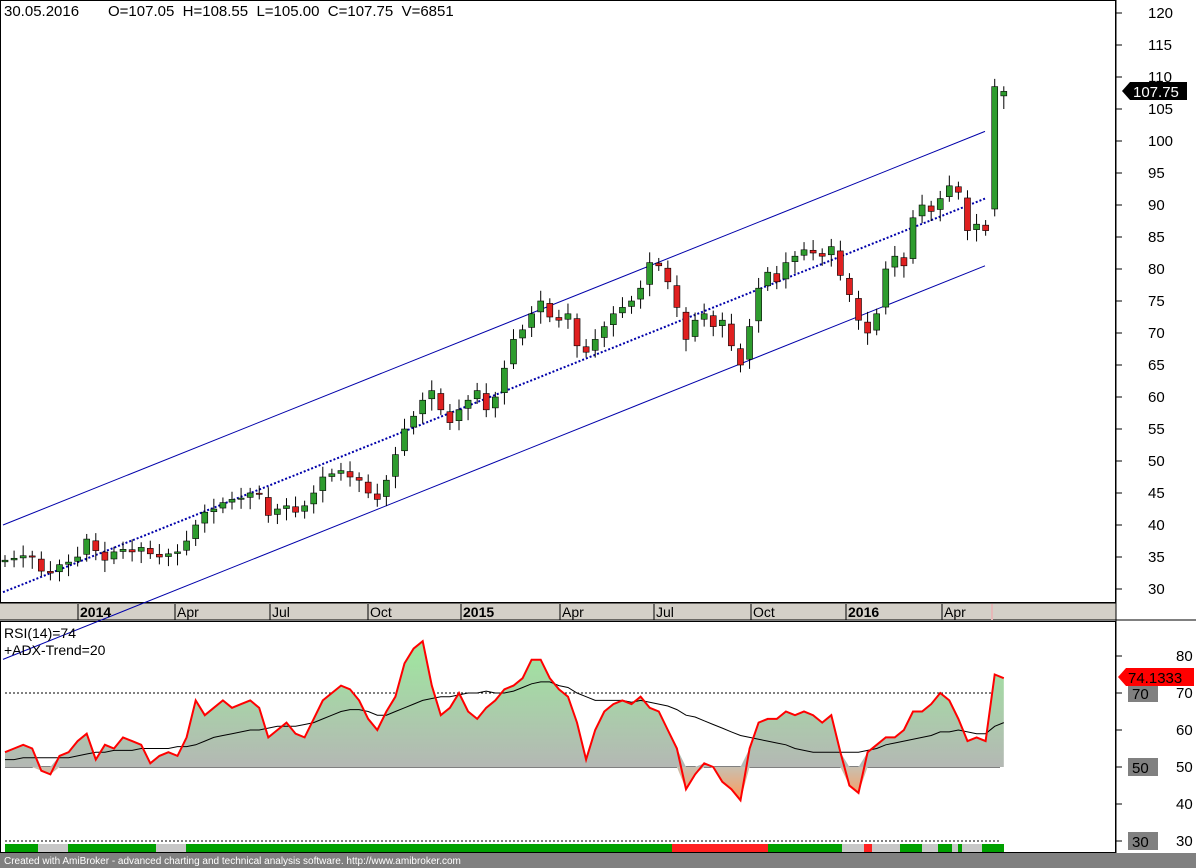 The image size is (1196, 868). Describe the element at coordinates (1160, 77) in the screenshot. I see `price-tick-label: 110` at that location.